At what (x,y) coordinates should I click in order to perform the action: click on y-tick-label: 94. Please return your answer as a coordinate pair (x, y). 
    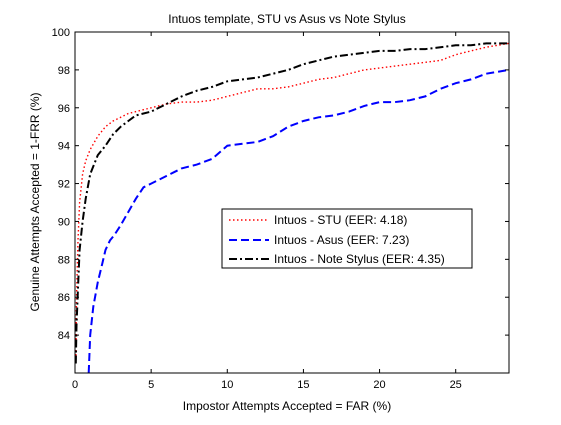
    Looking at the image, I should click on (64, 147).